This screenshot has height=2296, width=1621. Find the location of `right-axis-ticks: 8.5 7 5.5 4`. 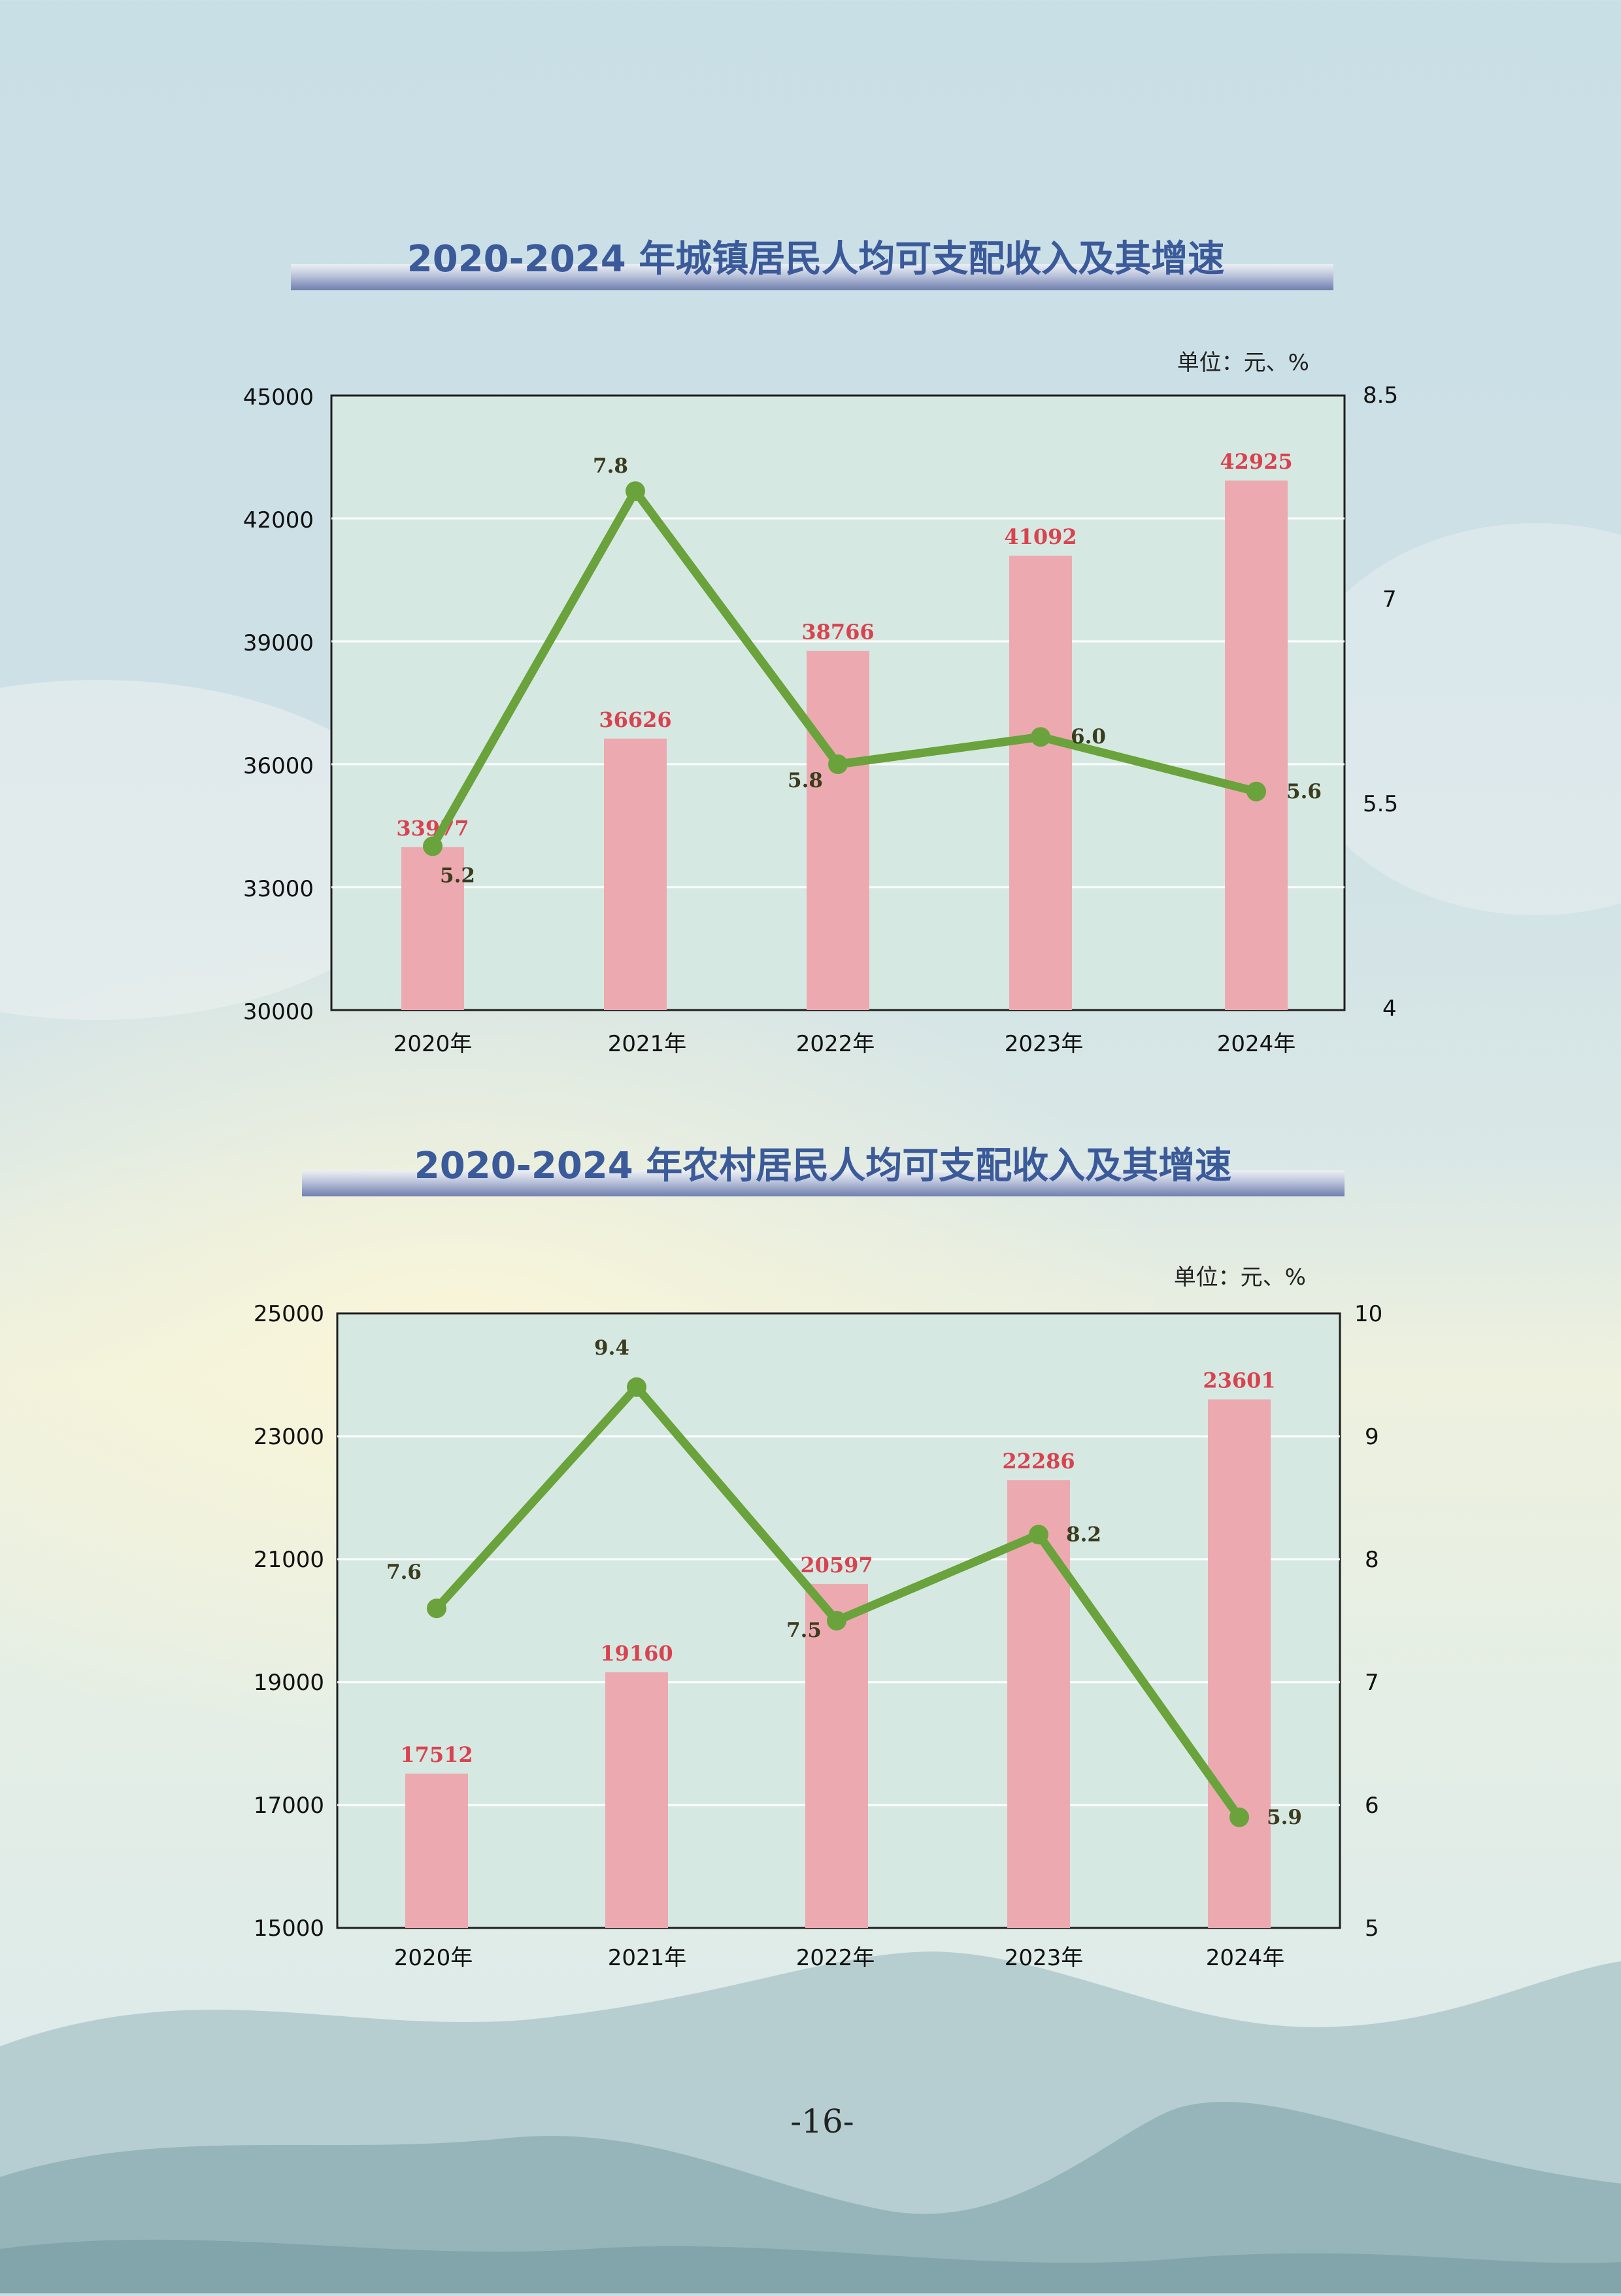

right-axis-ticks: 8.5 7 5.5 4 is located at coordinates (1381, 702).